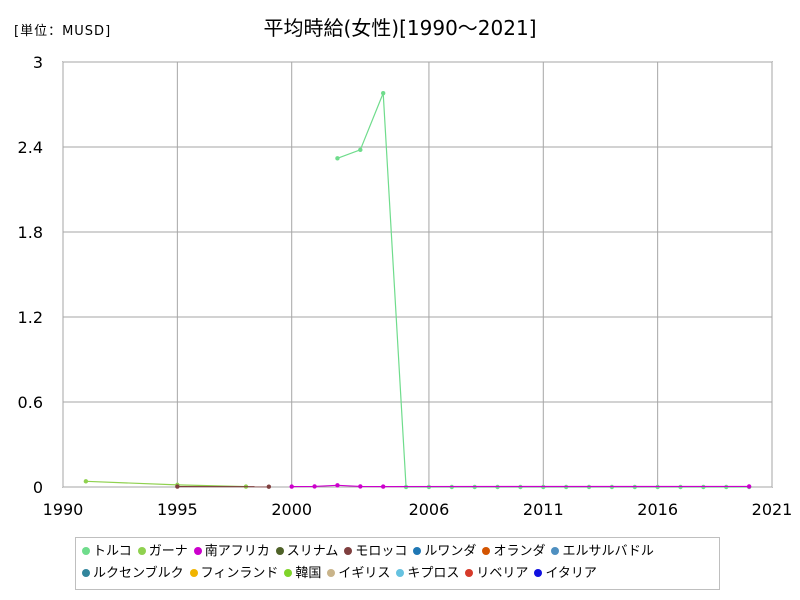 The width and height of the screenshot is (800, 600). Describe the element at coordinates (168, 551) in the screenshot. I see `legend-label: ガーナ` at that location.